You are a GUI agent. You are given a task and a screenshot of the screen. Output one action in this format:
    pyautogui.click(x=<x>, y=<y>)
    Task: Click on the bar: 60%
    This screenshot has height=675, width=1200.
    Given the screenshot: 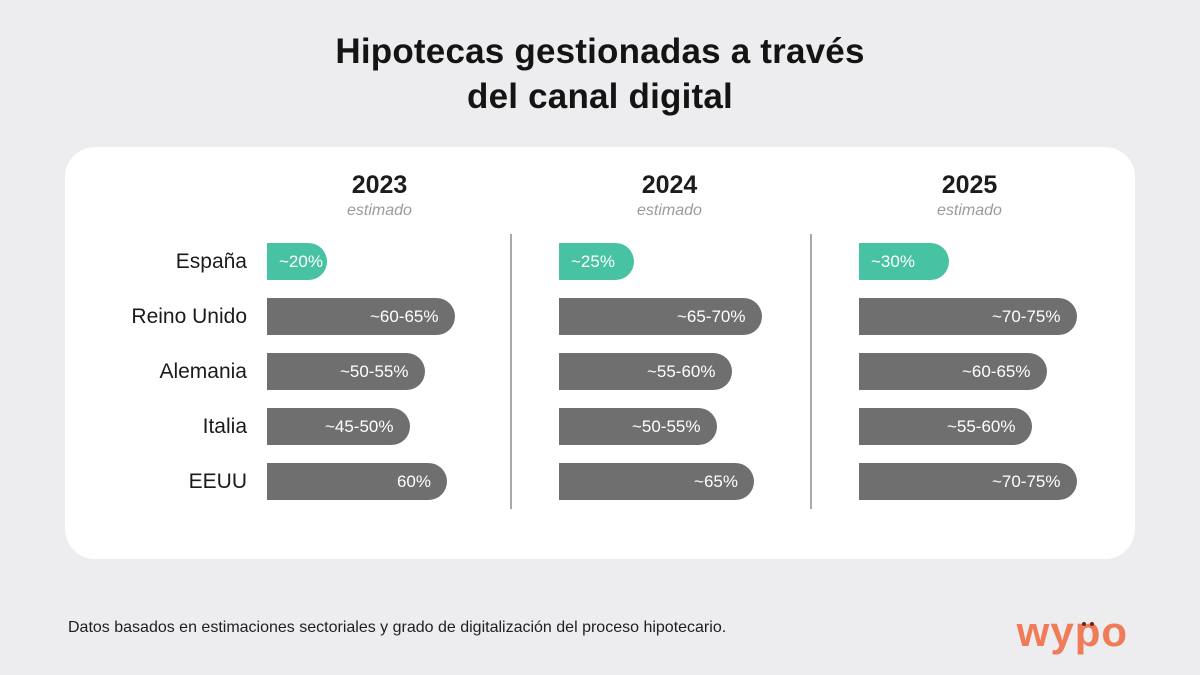 What is the action you would take?
    pyautogui.click(x=357, y=481)
    